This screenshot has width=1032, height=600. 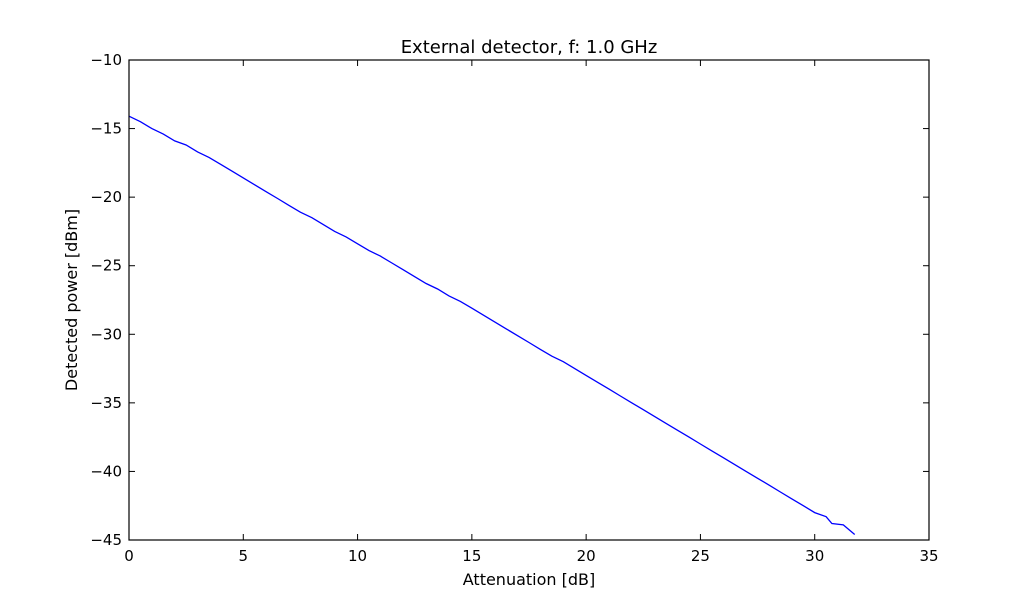 What do you see at coordinates (106, 197) in the screenshot?
I see `y-tick-label: −20` at bounding box center [106, 197].